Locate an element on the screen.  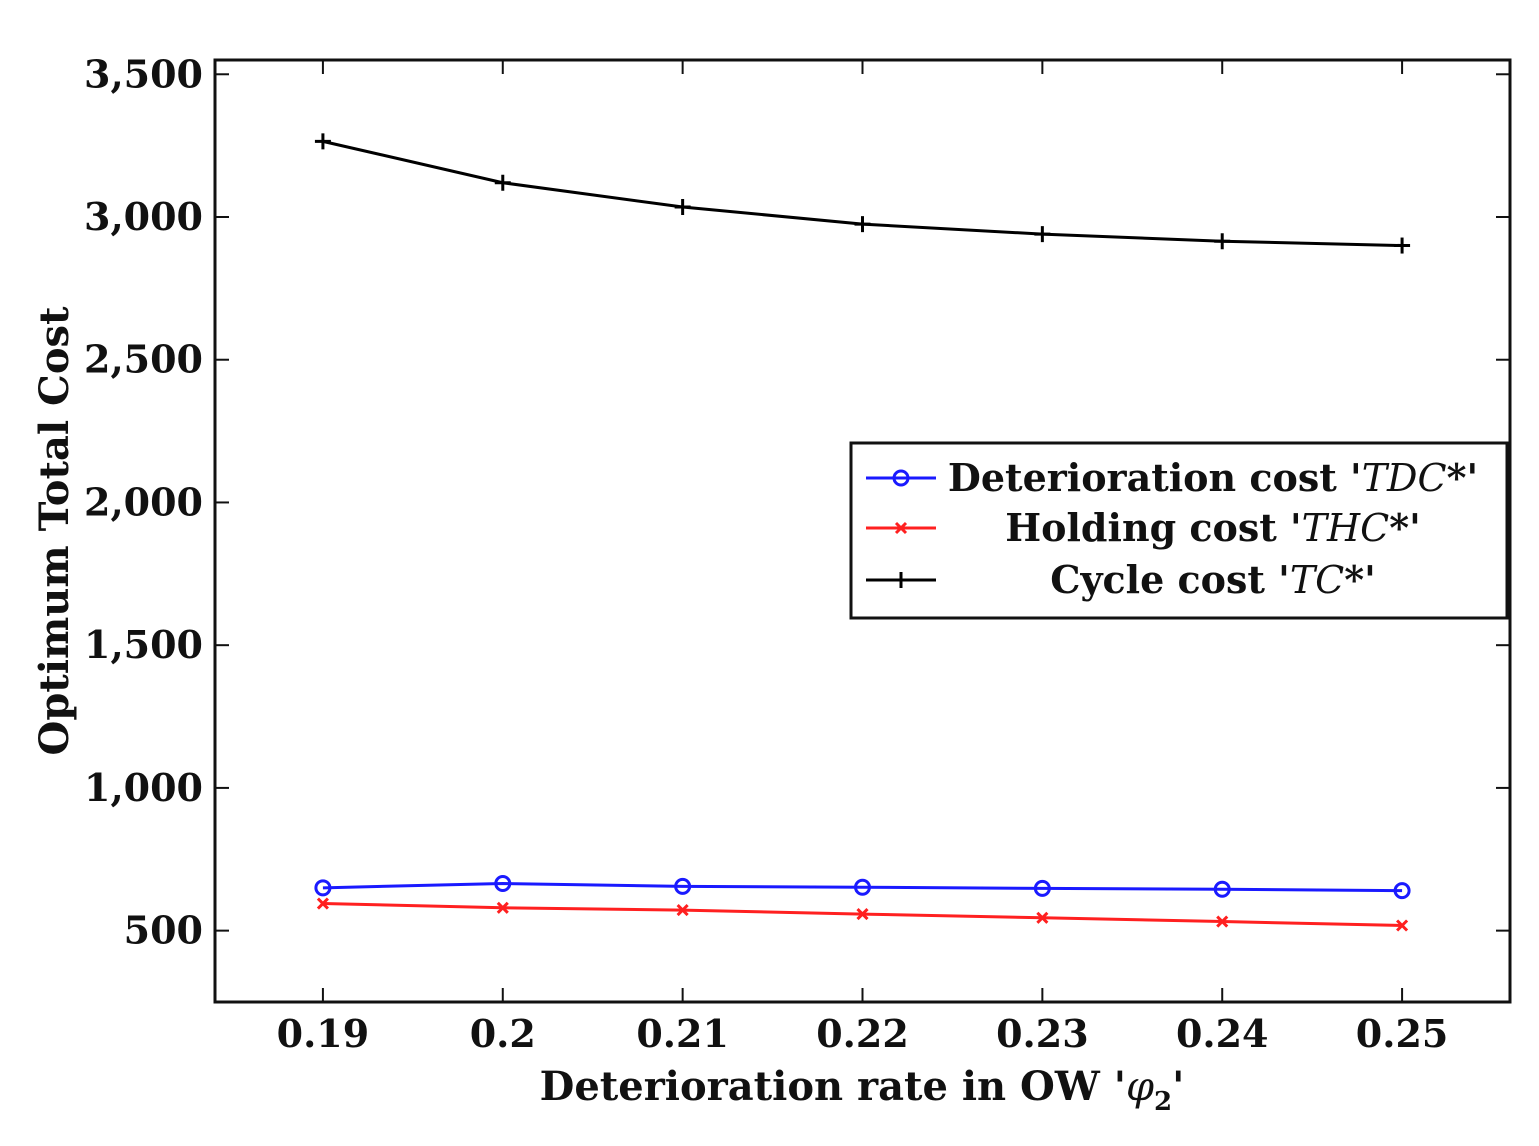
legend-label: Deterioration cost 'TDC*' is located at coordinates (1213, 477).